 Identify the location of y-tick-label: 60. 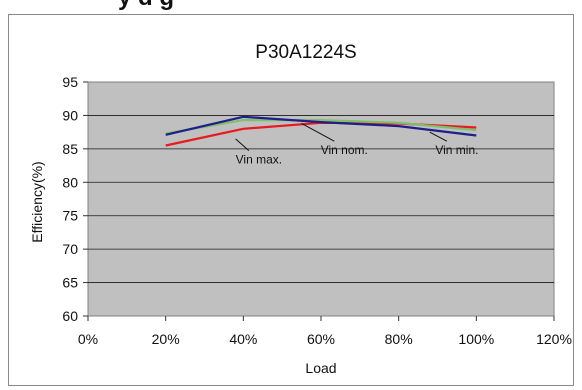
(70, 316).